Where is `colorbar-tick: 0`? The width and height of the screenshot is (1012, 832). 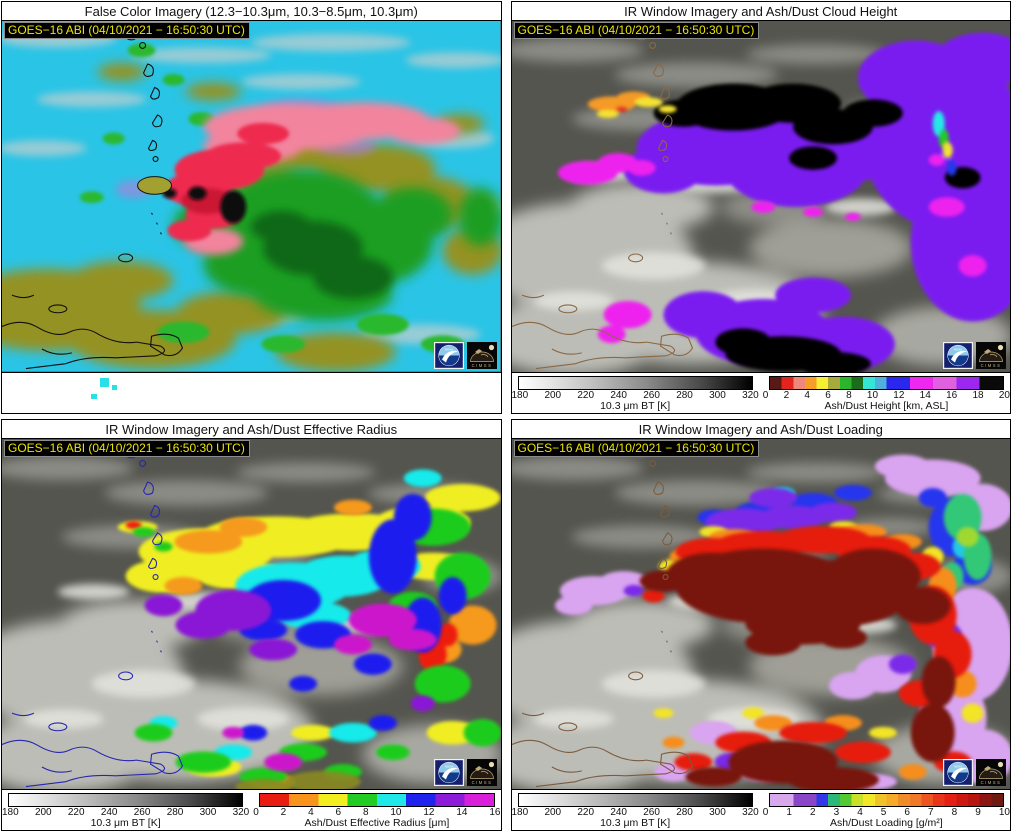 colorbar-tick: 0 is located at coordinates (765, 812).